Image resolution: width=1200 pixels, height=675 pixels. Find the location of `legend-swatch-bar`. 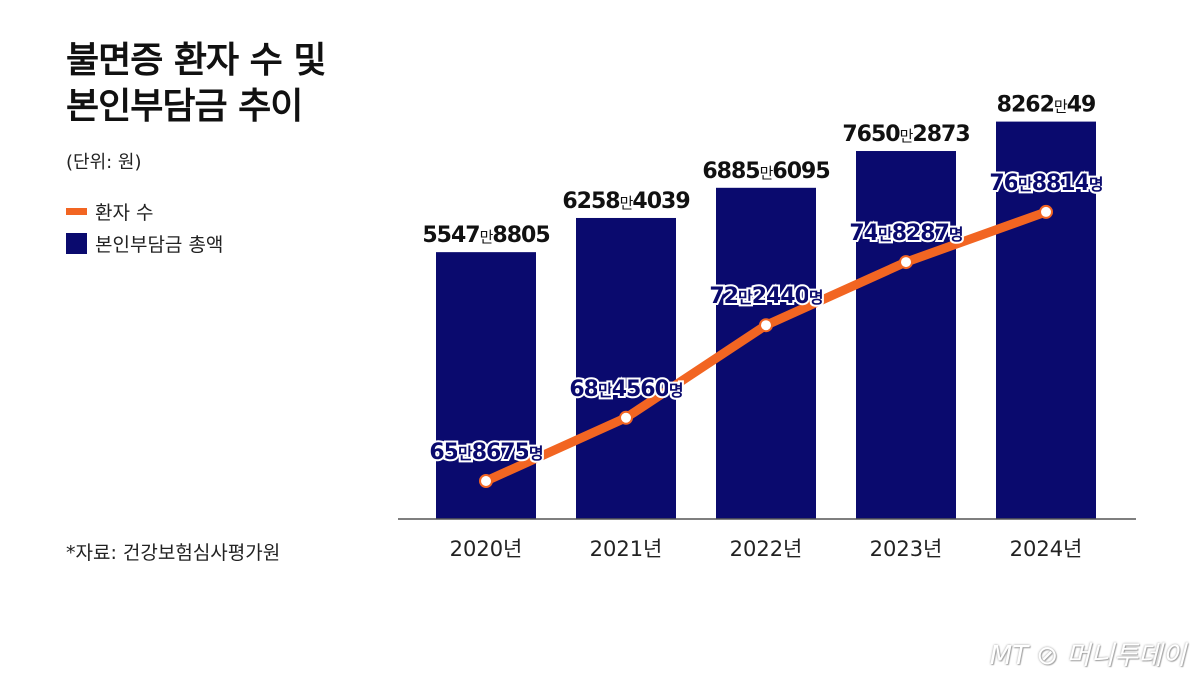

legend-swatch-bar is located at coordinates (76, 243).